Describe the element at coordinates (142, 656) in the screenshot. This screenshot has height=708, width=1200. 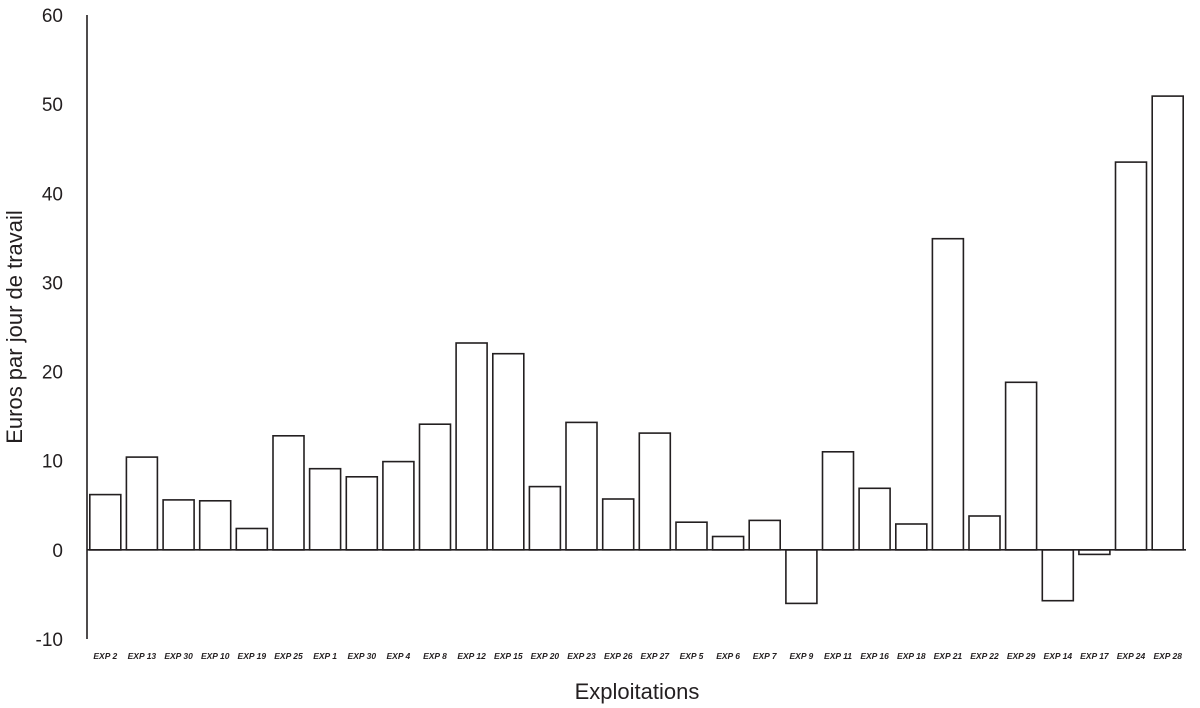
I see `x-tick-label: EXP 13` at that location.